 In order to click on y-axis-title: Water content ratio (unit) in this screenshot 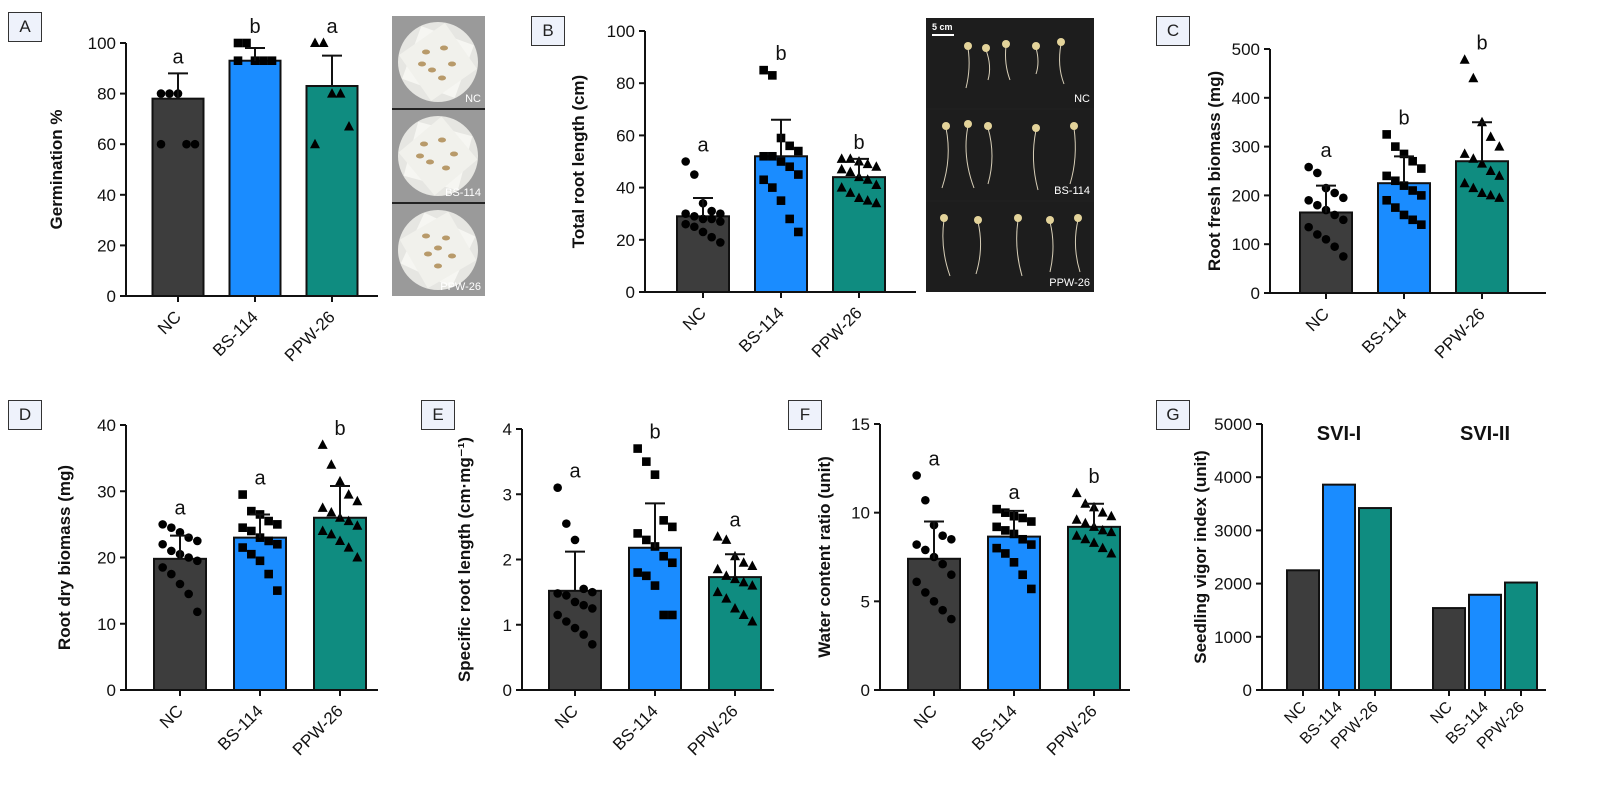, I will do `click(824, 556)`.